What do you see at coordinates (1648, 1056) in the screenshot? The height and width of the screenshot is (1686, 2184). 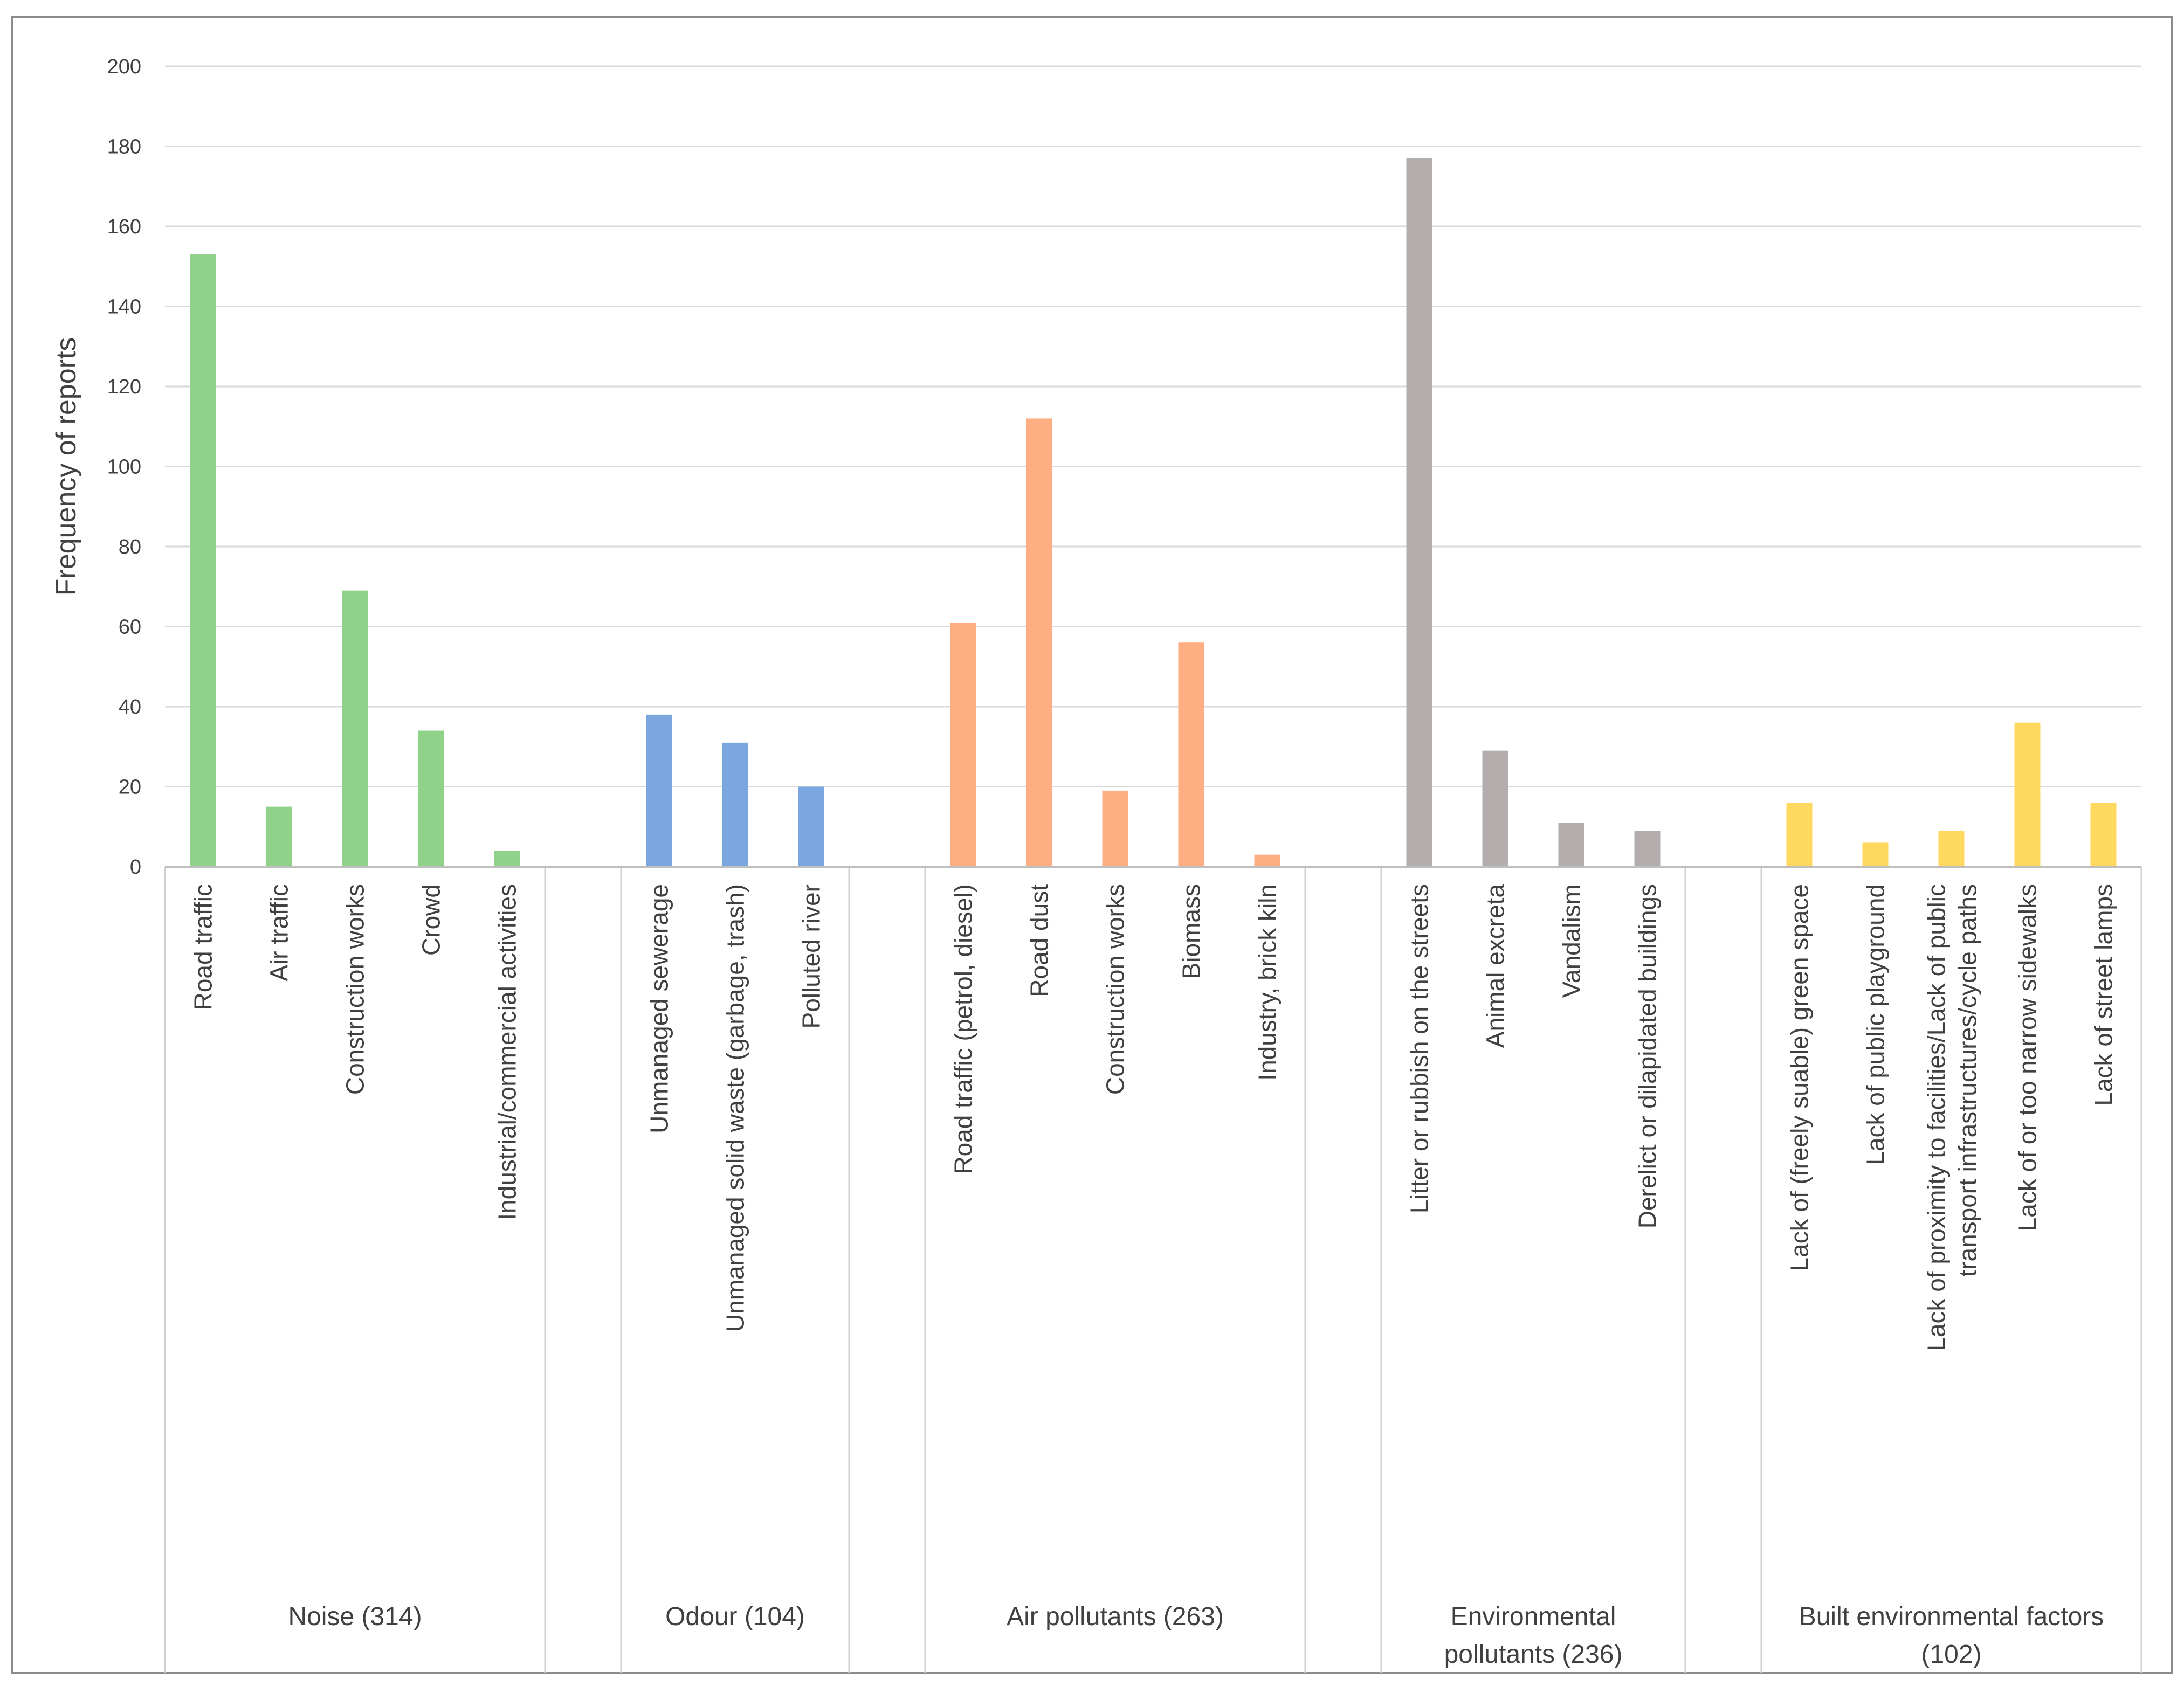 I see `category-label: Derelict or dilapidated buildings` at bounding box center [1648, 1056].